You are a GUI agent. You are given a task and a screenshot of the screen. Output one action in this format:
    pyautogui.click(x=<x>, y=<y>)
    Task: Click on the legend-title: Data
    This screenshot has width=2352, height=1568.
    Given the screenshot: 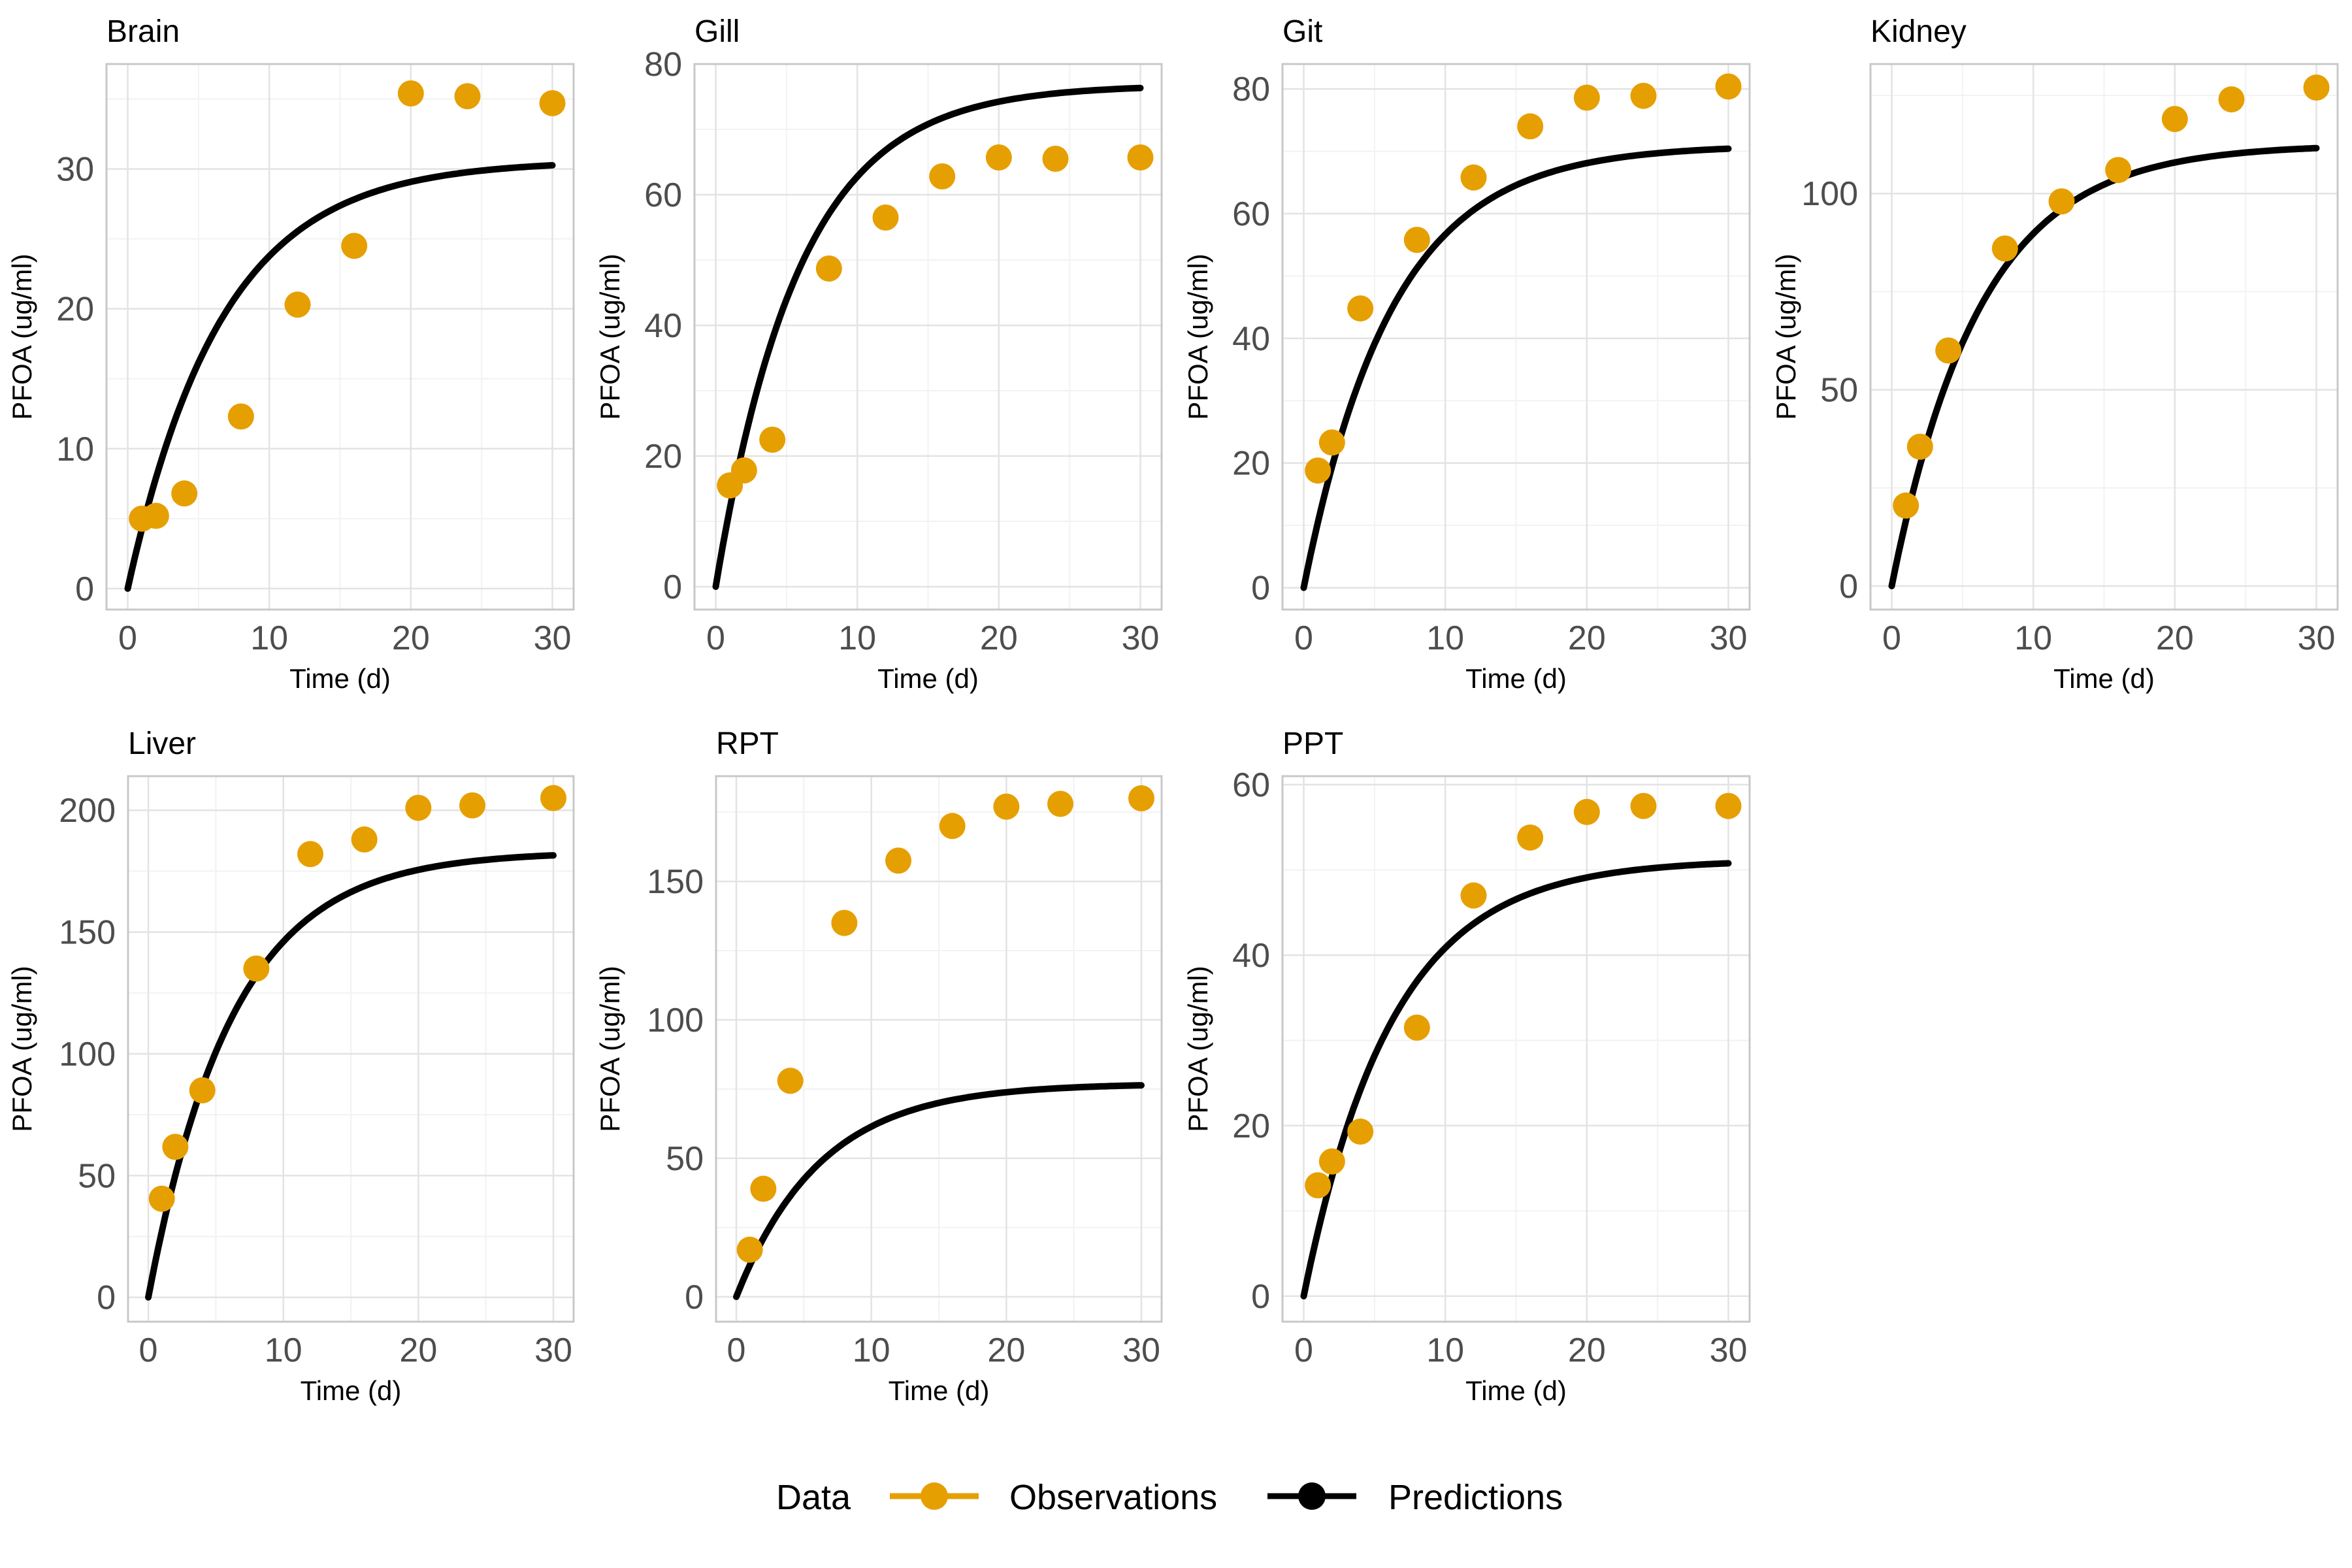 What is the action you would take?
    pyautogui.click(x=813, y=1497)
    